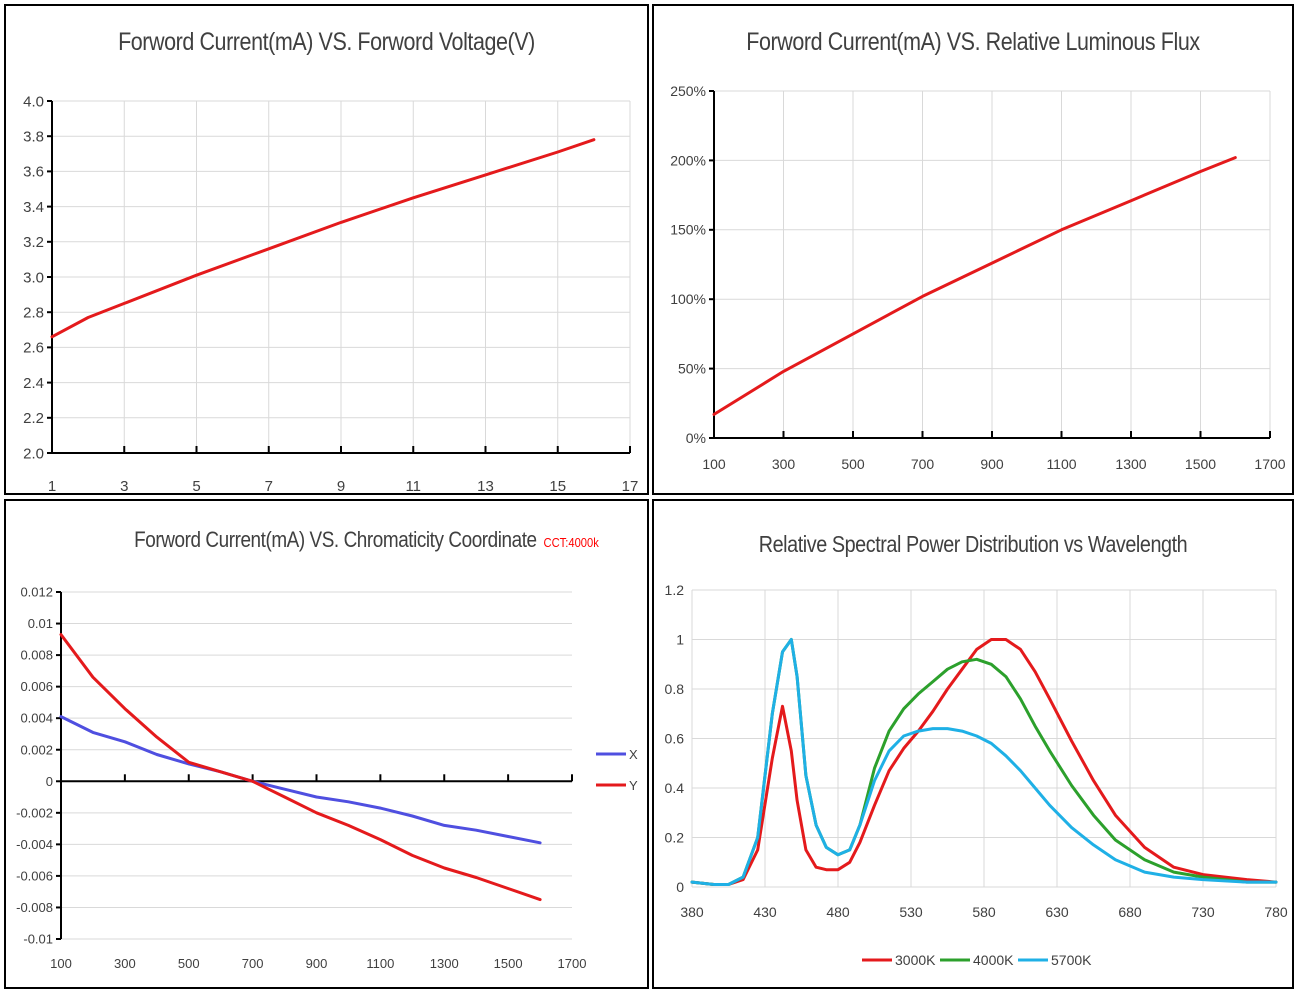 The image size is (1298, 991). I want to click on y-tick-label: 0.002, so click(36, 749).